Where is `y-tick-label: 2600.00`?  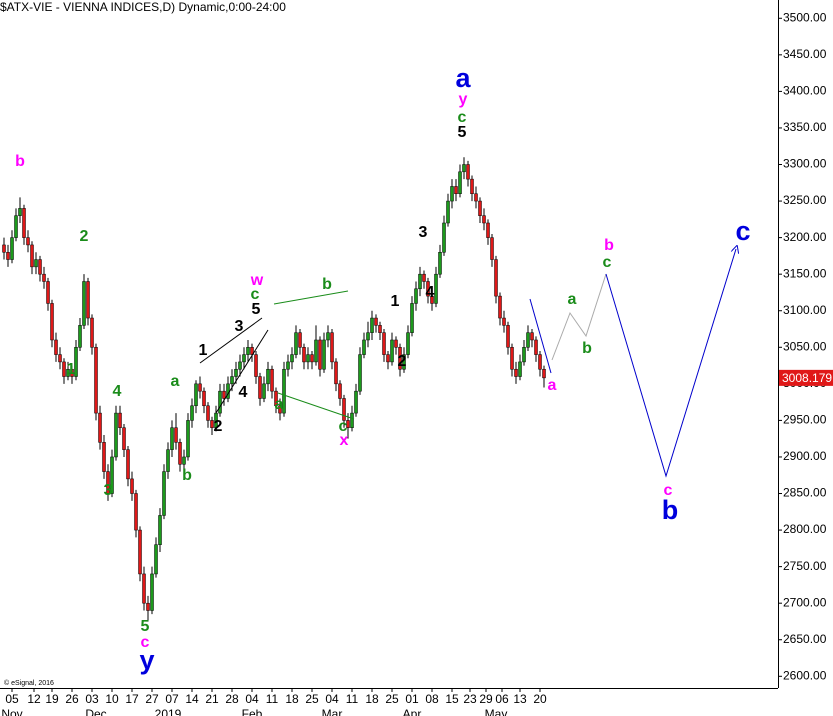 y-tick-label: 2600.00 is located at coordinates (805, 675).